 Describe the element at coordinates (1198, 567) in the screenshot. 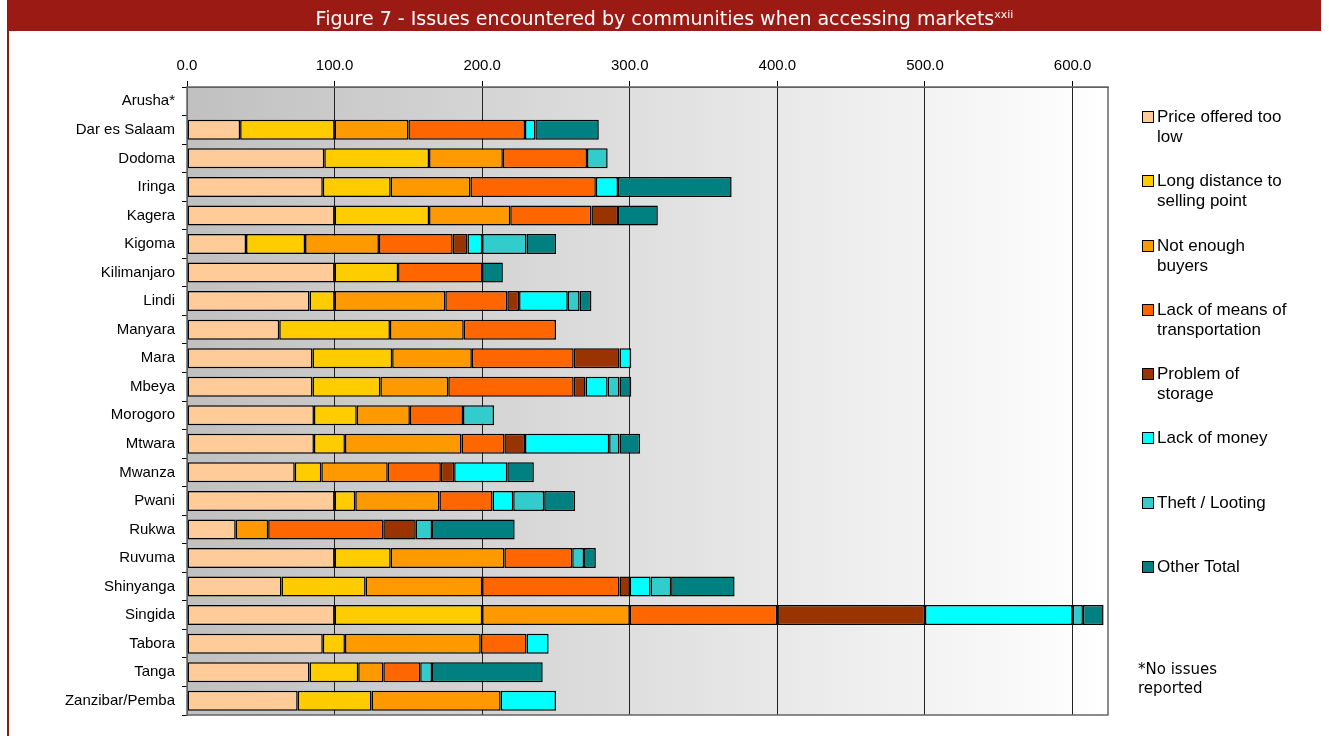

I see `legend-label: Other Total` at that location.